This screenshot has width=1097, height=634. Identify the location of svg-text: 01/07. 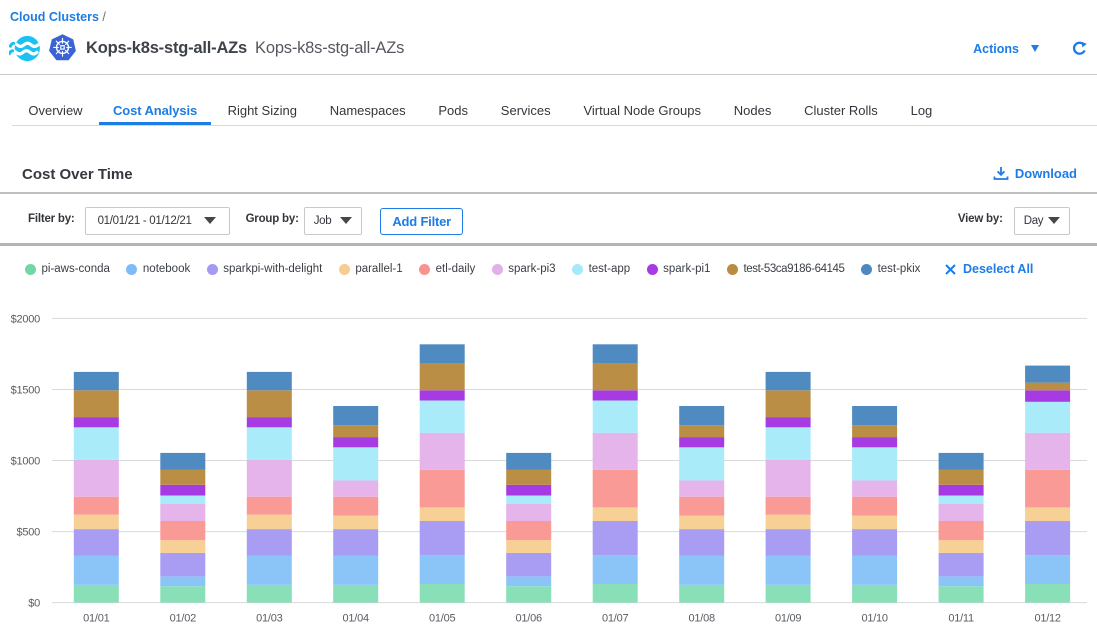
(615, 619).